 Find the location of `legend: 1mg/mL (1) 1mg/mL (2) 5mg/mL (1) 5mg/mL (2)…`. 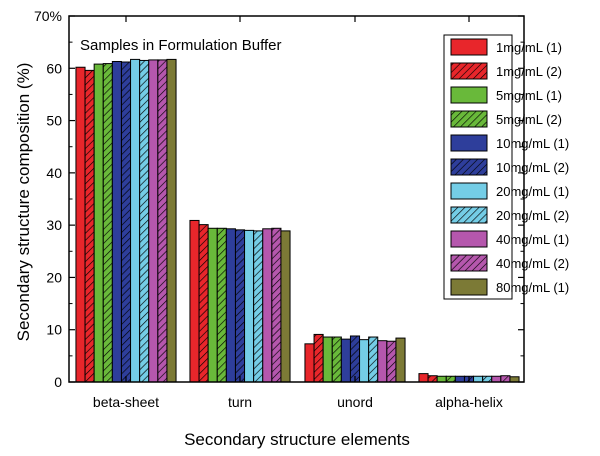

legend: 1mg/mL (1) 1mg/mL (2) 5mg/mL (1) 5mg/mL (2)… is located at coordinates (506, 167).